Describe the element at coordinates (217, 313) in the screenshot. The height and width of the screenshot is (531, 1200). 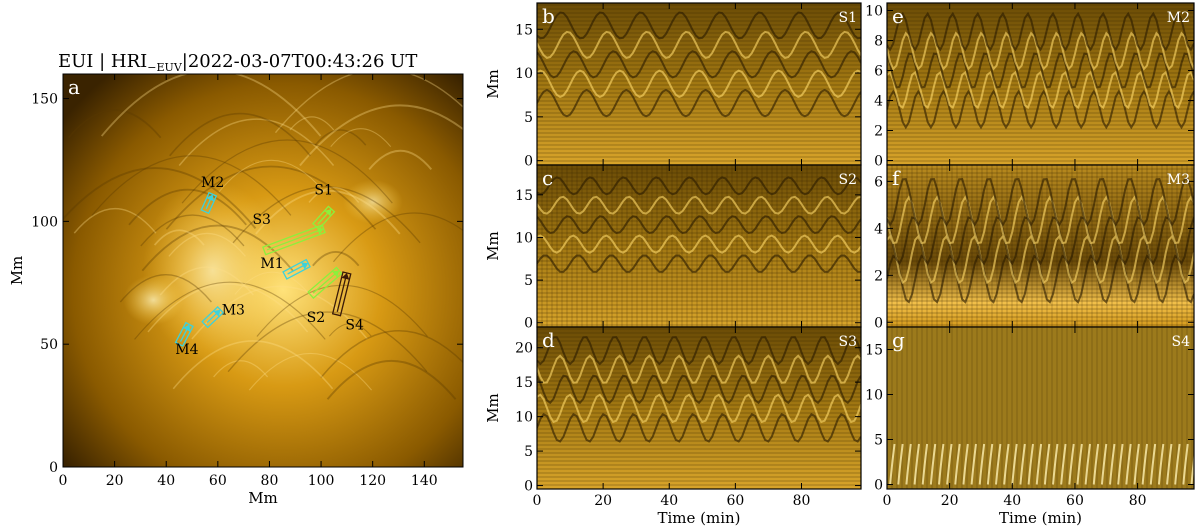
I see `slit-arrowhead-m3` at that location.